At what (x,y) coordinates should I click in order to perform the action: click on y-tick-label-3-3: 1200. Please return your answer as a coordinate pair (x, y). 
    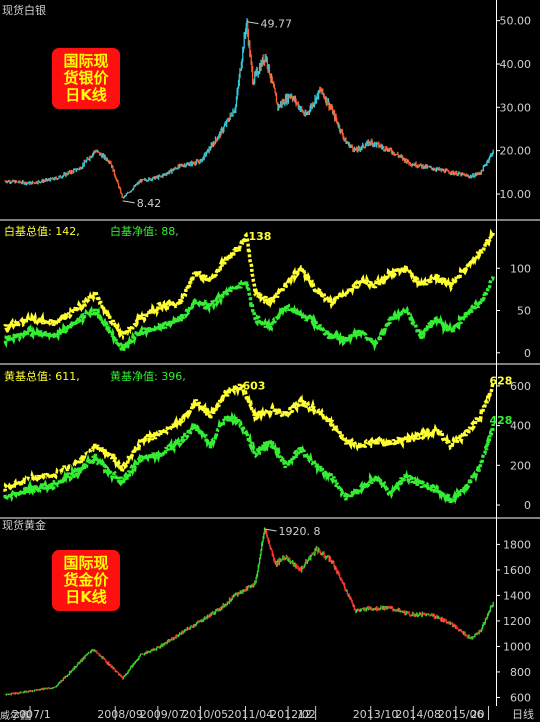
    Looking at the image, I should click on (517, 621).